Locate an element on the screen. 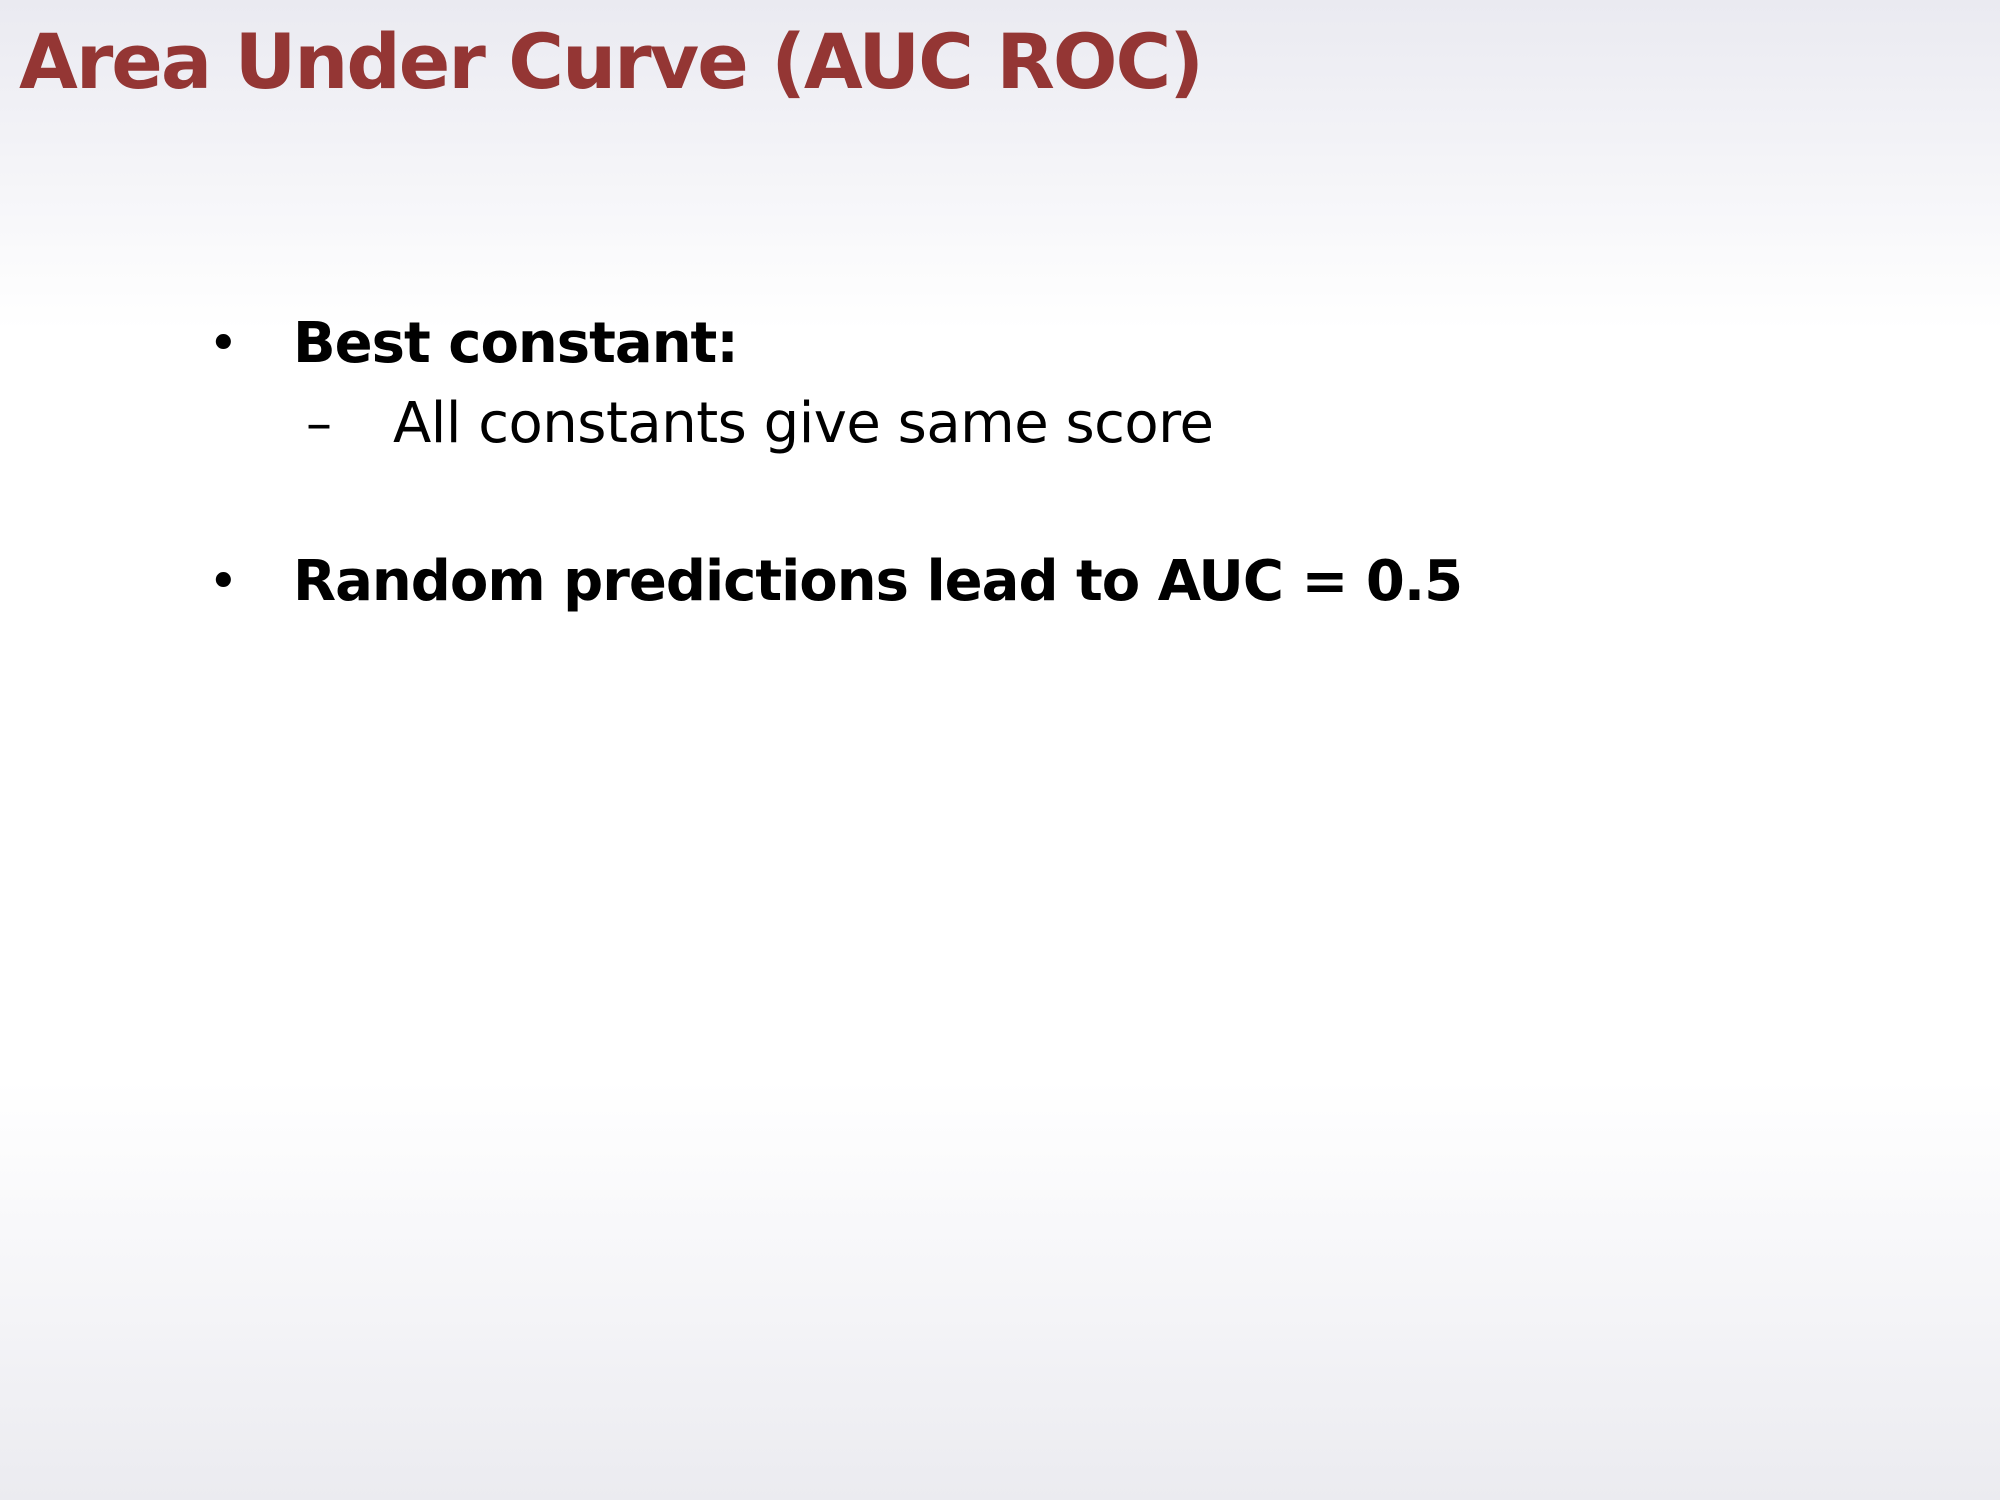  sub-bullet-all-constants: All constants give same score is located at coordinates (803, 423).